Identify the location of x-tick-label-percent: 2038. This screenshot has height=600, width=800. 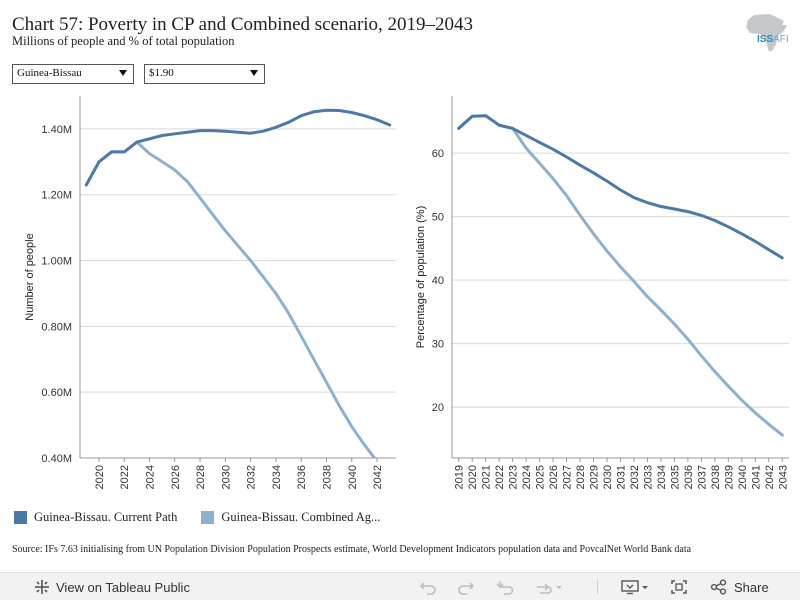
(716, 477).